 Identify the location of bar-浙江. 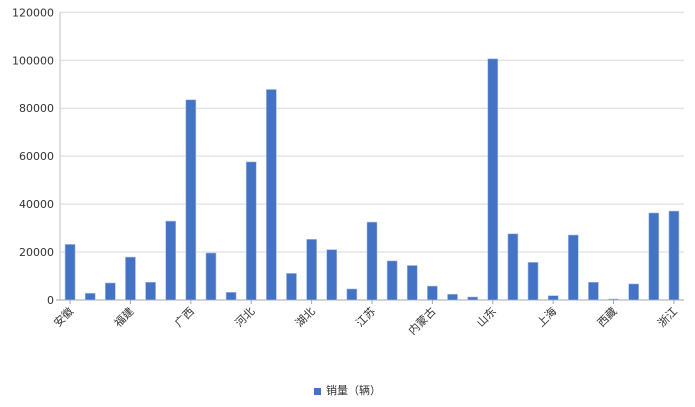
(674, 255).